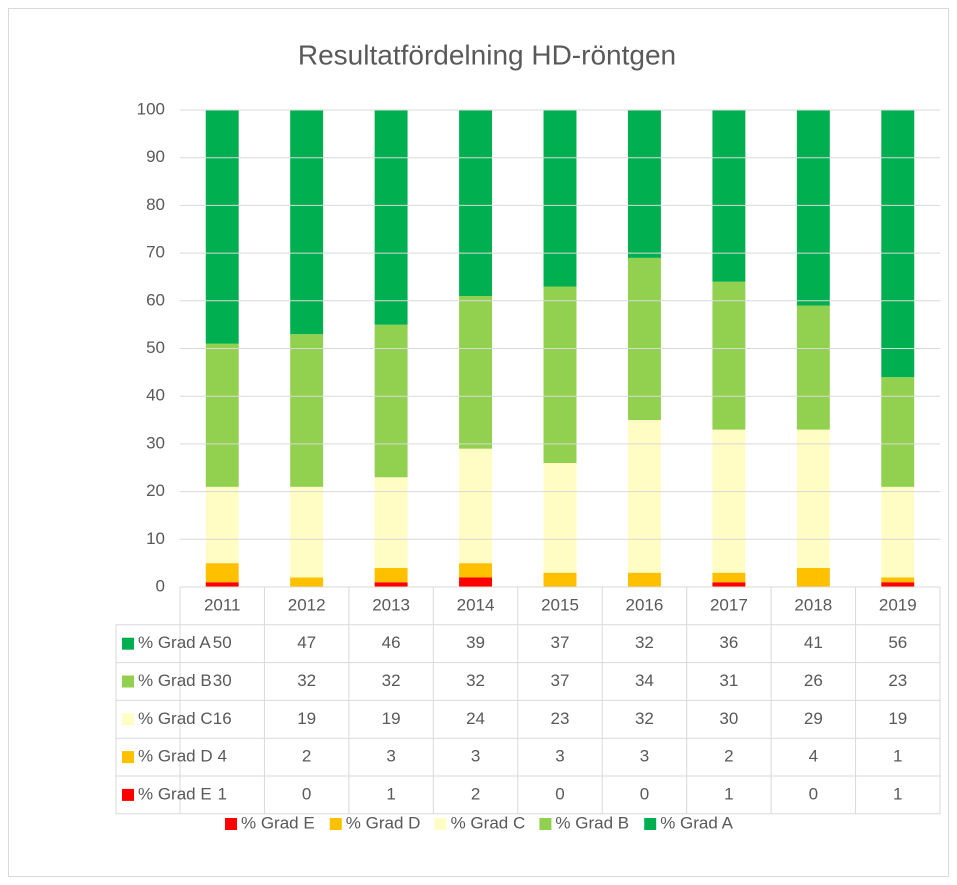 The height and width of the screenshot is (885, 957). I want to click on table-row-label: % Grad B, so click(175, 680).